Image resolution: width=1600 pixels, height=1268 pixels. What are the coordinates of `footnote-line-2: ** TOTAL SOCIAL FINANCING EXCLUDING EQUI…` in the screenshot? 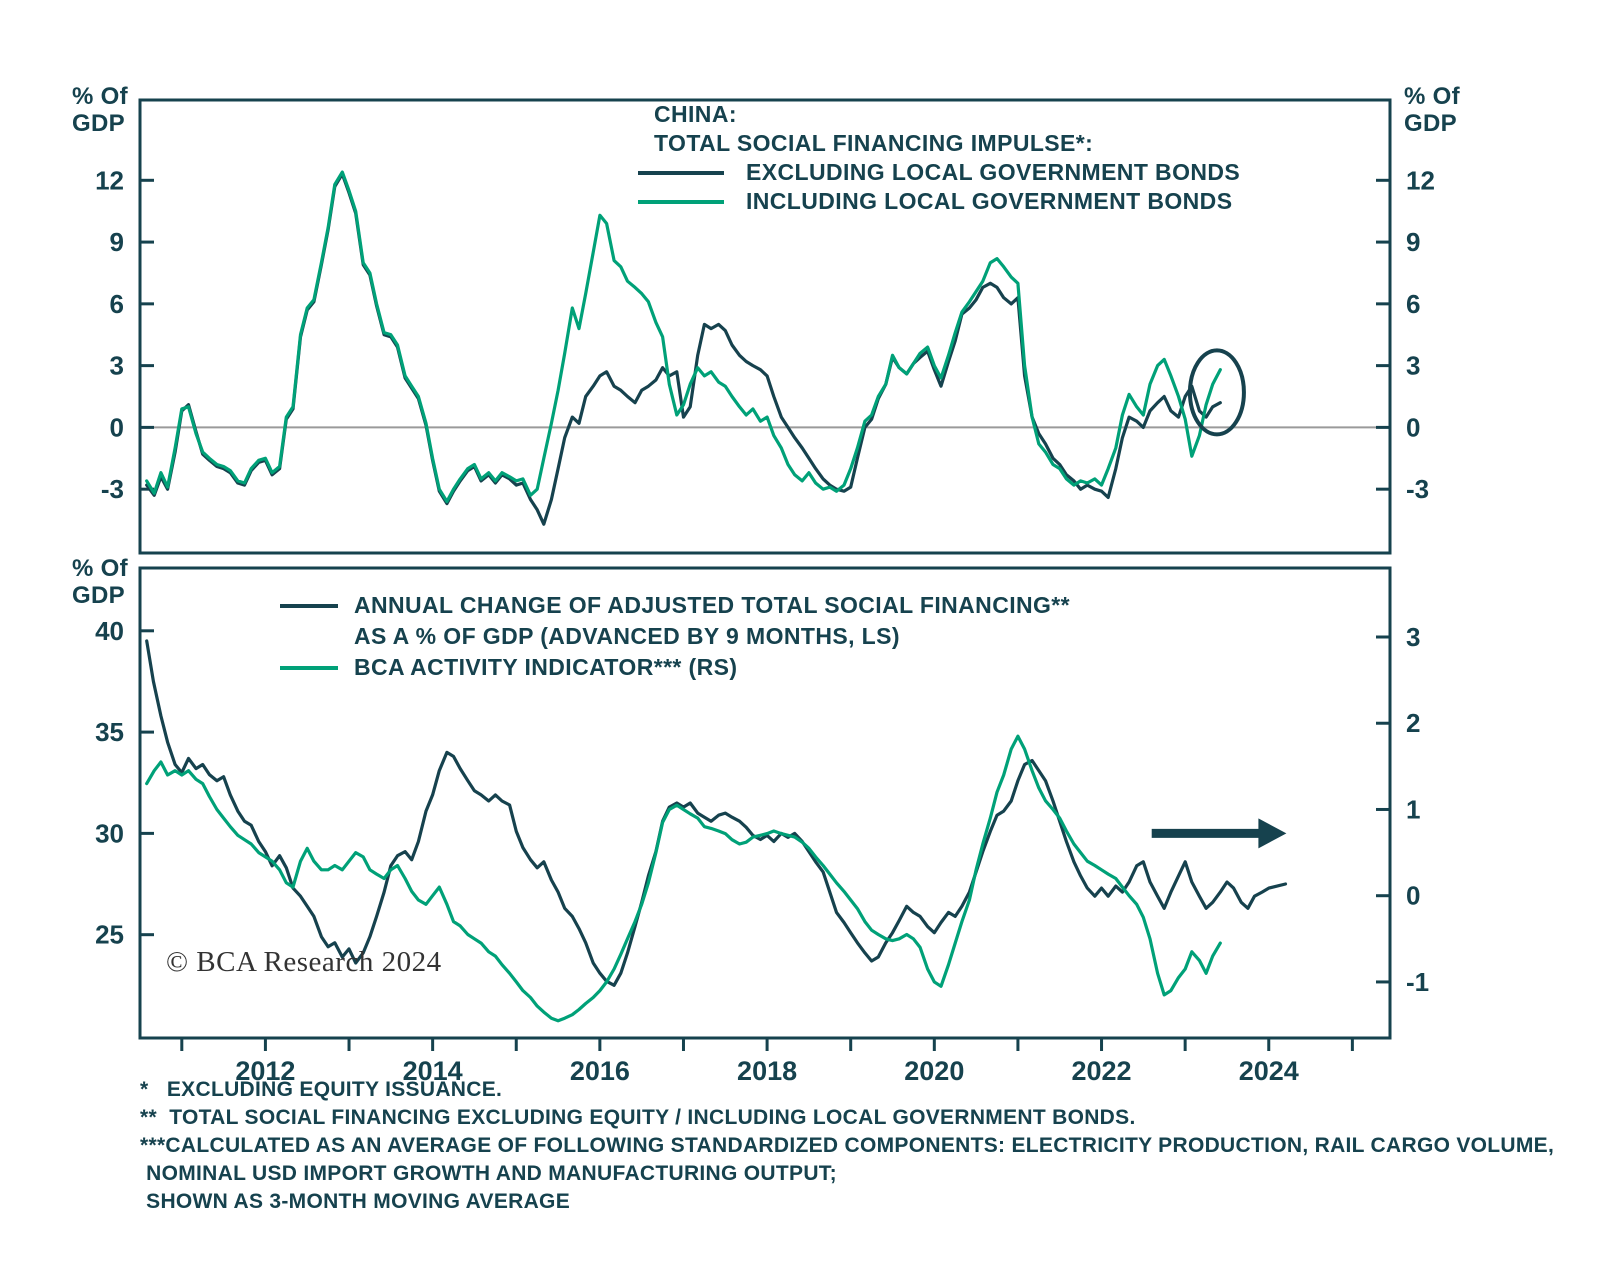 It's located at (638, 1117).